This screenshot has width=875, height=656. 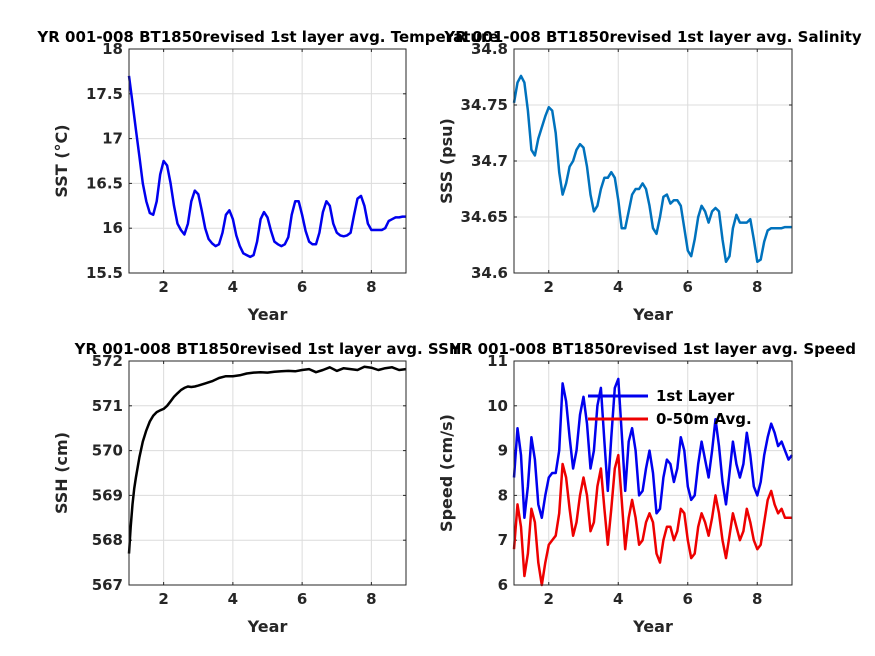 I want to click on legend-label-1st-layer: 1st Layer, so click(x=695, y=396).